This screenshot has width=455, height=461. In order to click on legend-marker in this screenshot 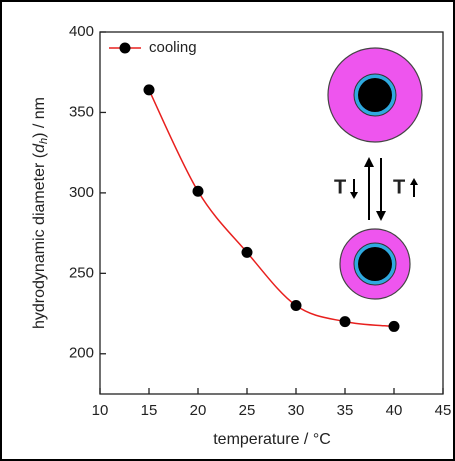, I will do `click(125, 48)`.